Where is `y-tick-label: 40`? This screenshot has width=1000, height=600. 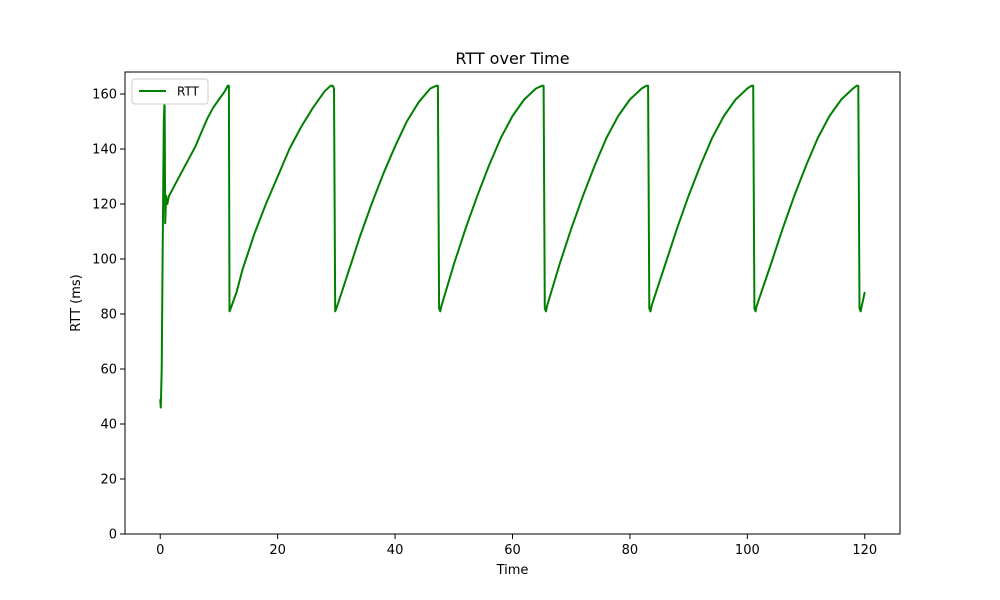
y-tick-label: 40 is located at coordinates (108, 425).